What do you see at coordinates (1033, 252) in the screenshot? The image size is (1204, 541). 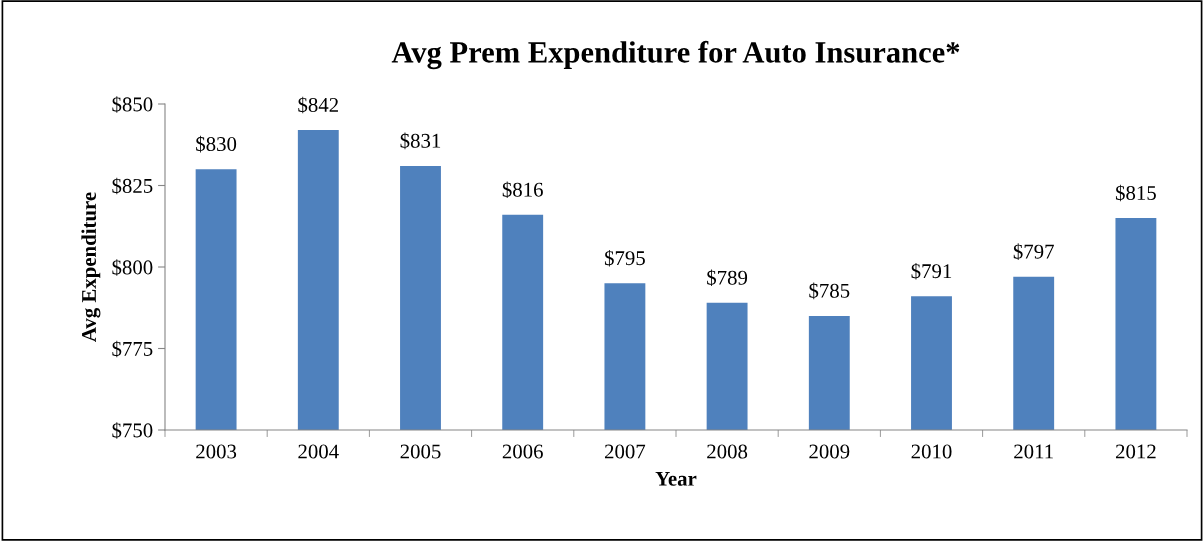 I see `data-label: $797` at bounding box center [1033, 252].